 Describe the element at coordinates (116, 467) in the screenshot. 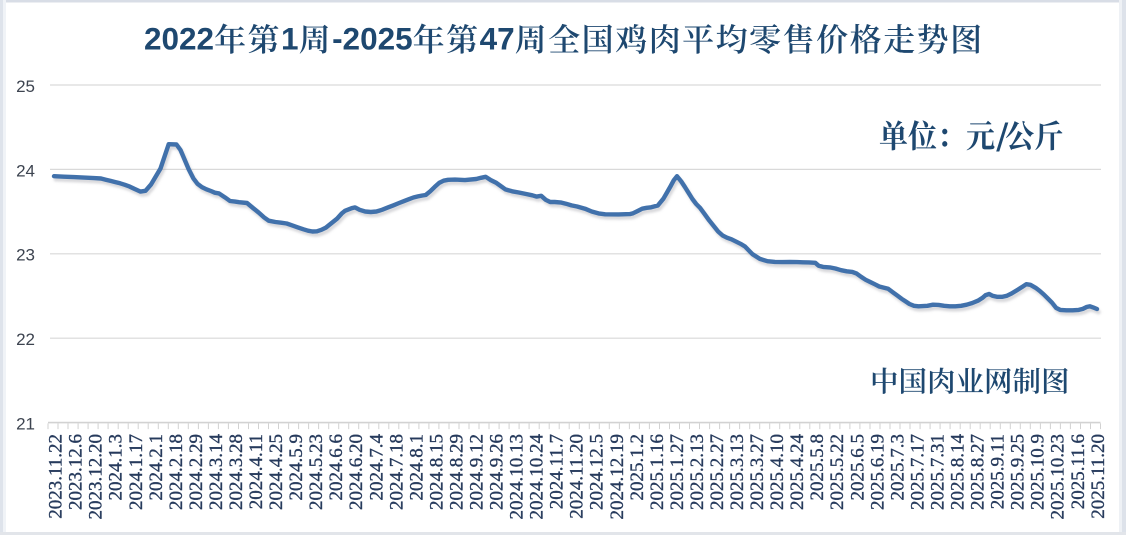

I see `svg-text: 2024.1.3` at that location.